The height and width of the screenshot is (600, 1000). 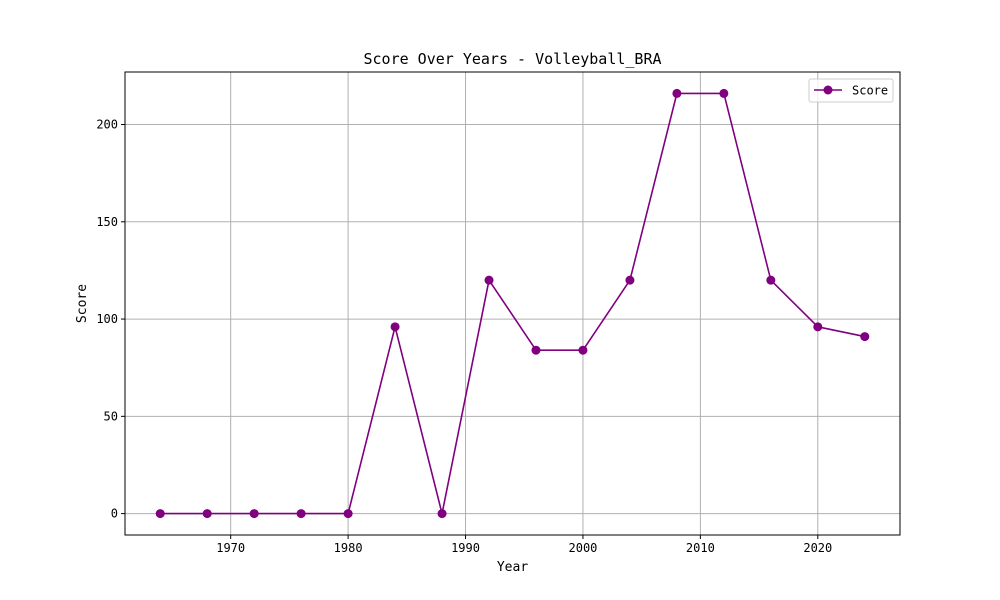 What do you see at coordinates (583, 548) in the screenshot?
I see `x-tick-label: 2000` at bounding box center [583, 548].